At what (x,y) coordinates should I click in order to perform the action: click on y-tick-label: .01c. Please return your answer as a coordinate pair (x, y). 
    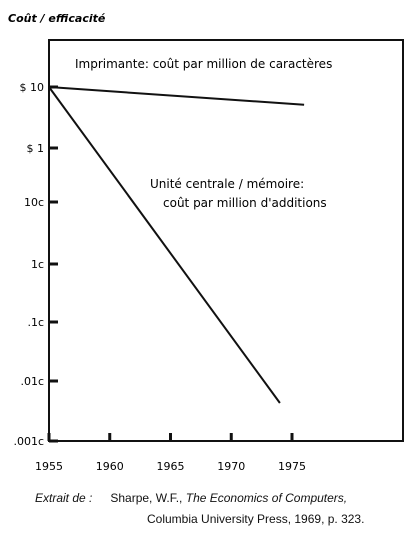
    Looking at the image, I should click on (32, 381).